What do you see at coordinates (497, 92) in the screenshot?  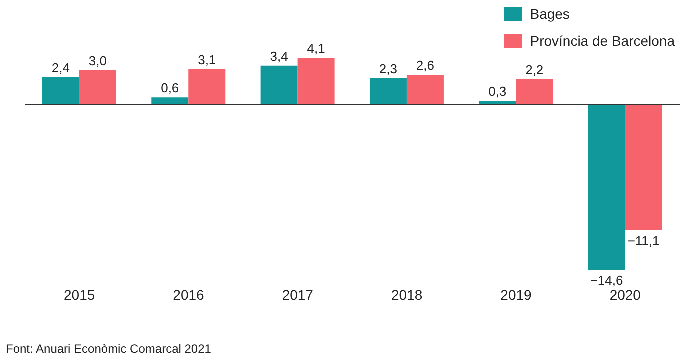 I see `data-label: 0,3` at bounding box center [497, 92].